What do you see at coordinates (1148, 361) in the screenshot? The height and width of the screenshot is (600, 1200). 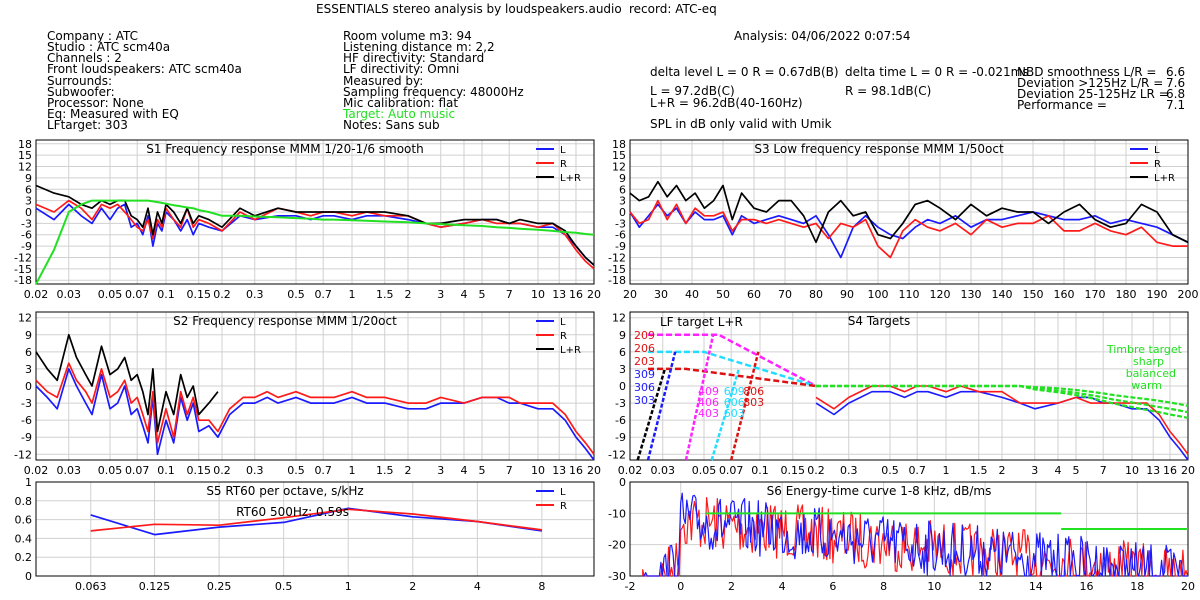 I see `timbre-sharp-label: sharp` at bounding box center [1148, 361].